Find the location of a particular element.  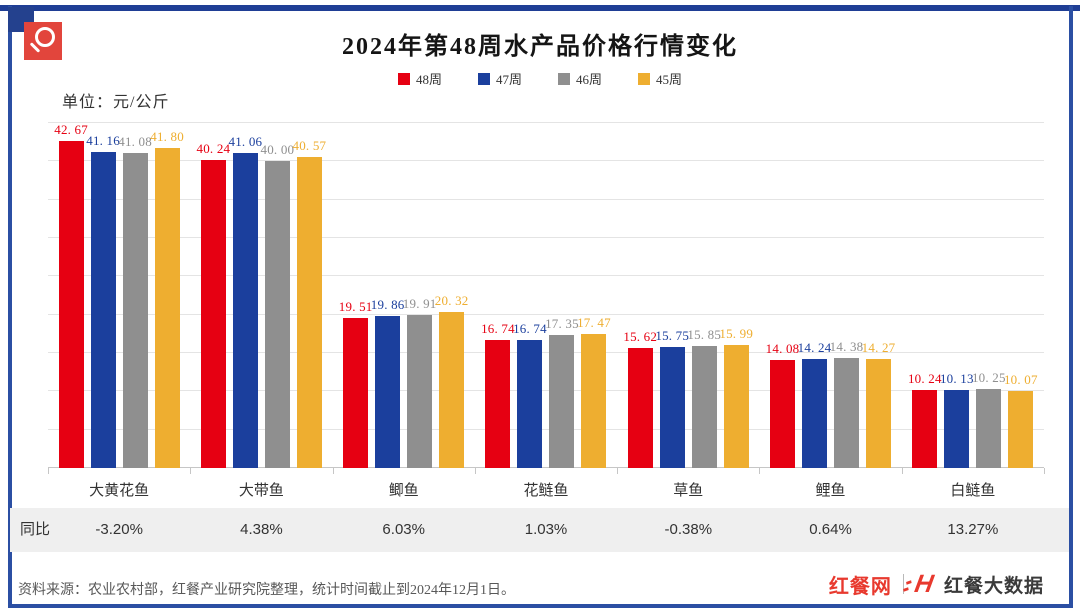

brand-hongcan-big-data: 红餐大数据 is located at coordinates (993, 586).